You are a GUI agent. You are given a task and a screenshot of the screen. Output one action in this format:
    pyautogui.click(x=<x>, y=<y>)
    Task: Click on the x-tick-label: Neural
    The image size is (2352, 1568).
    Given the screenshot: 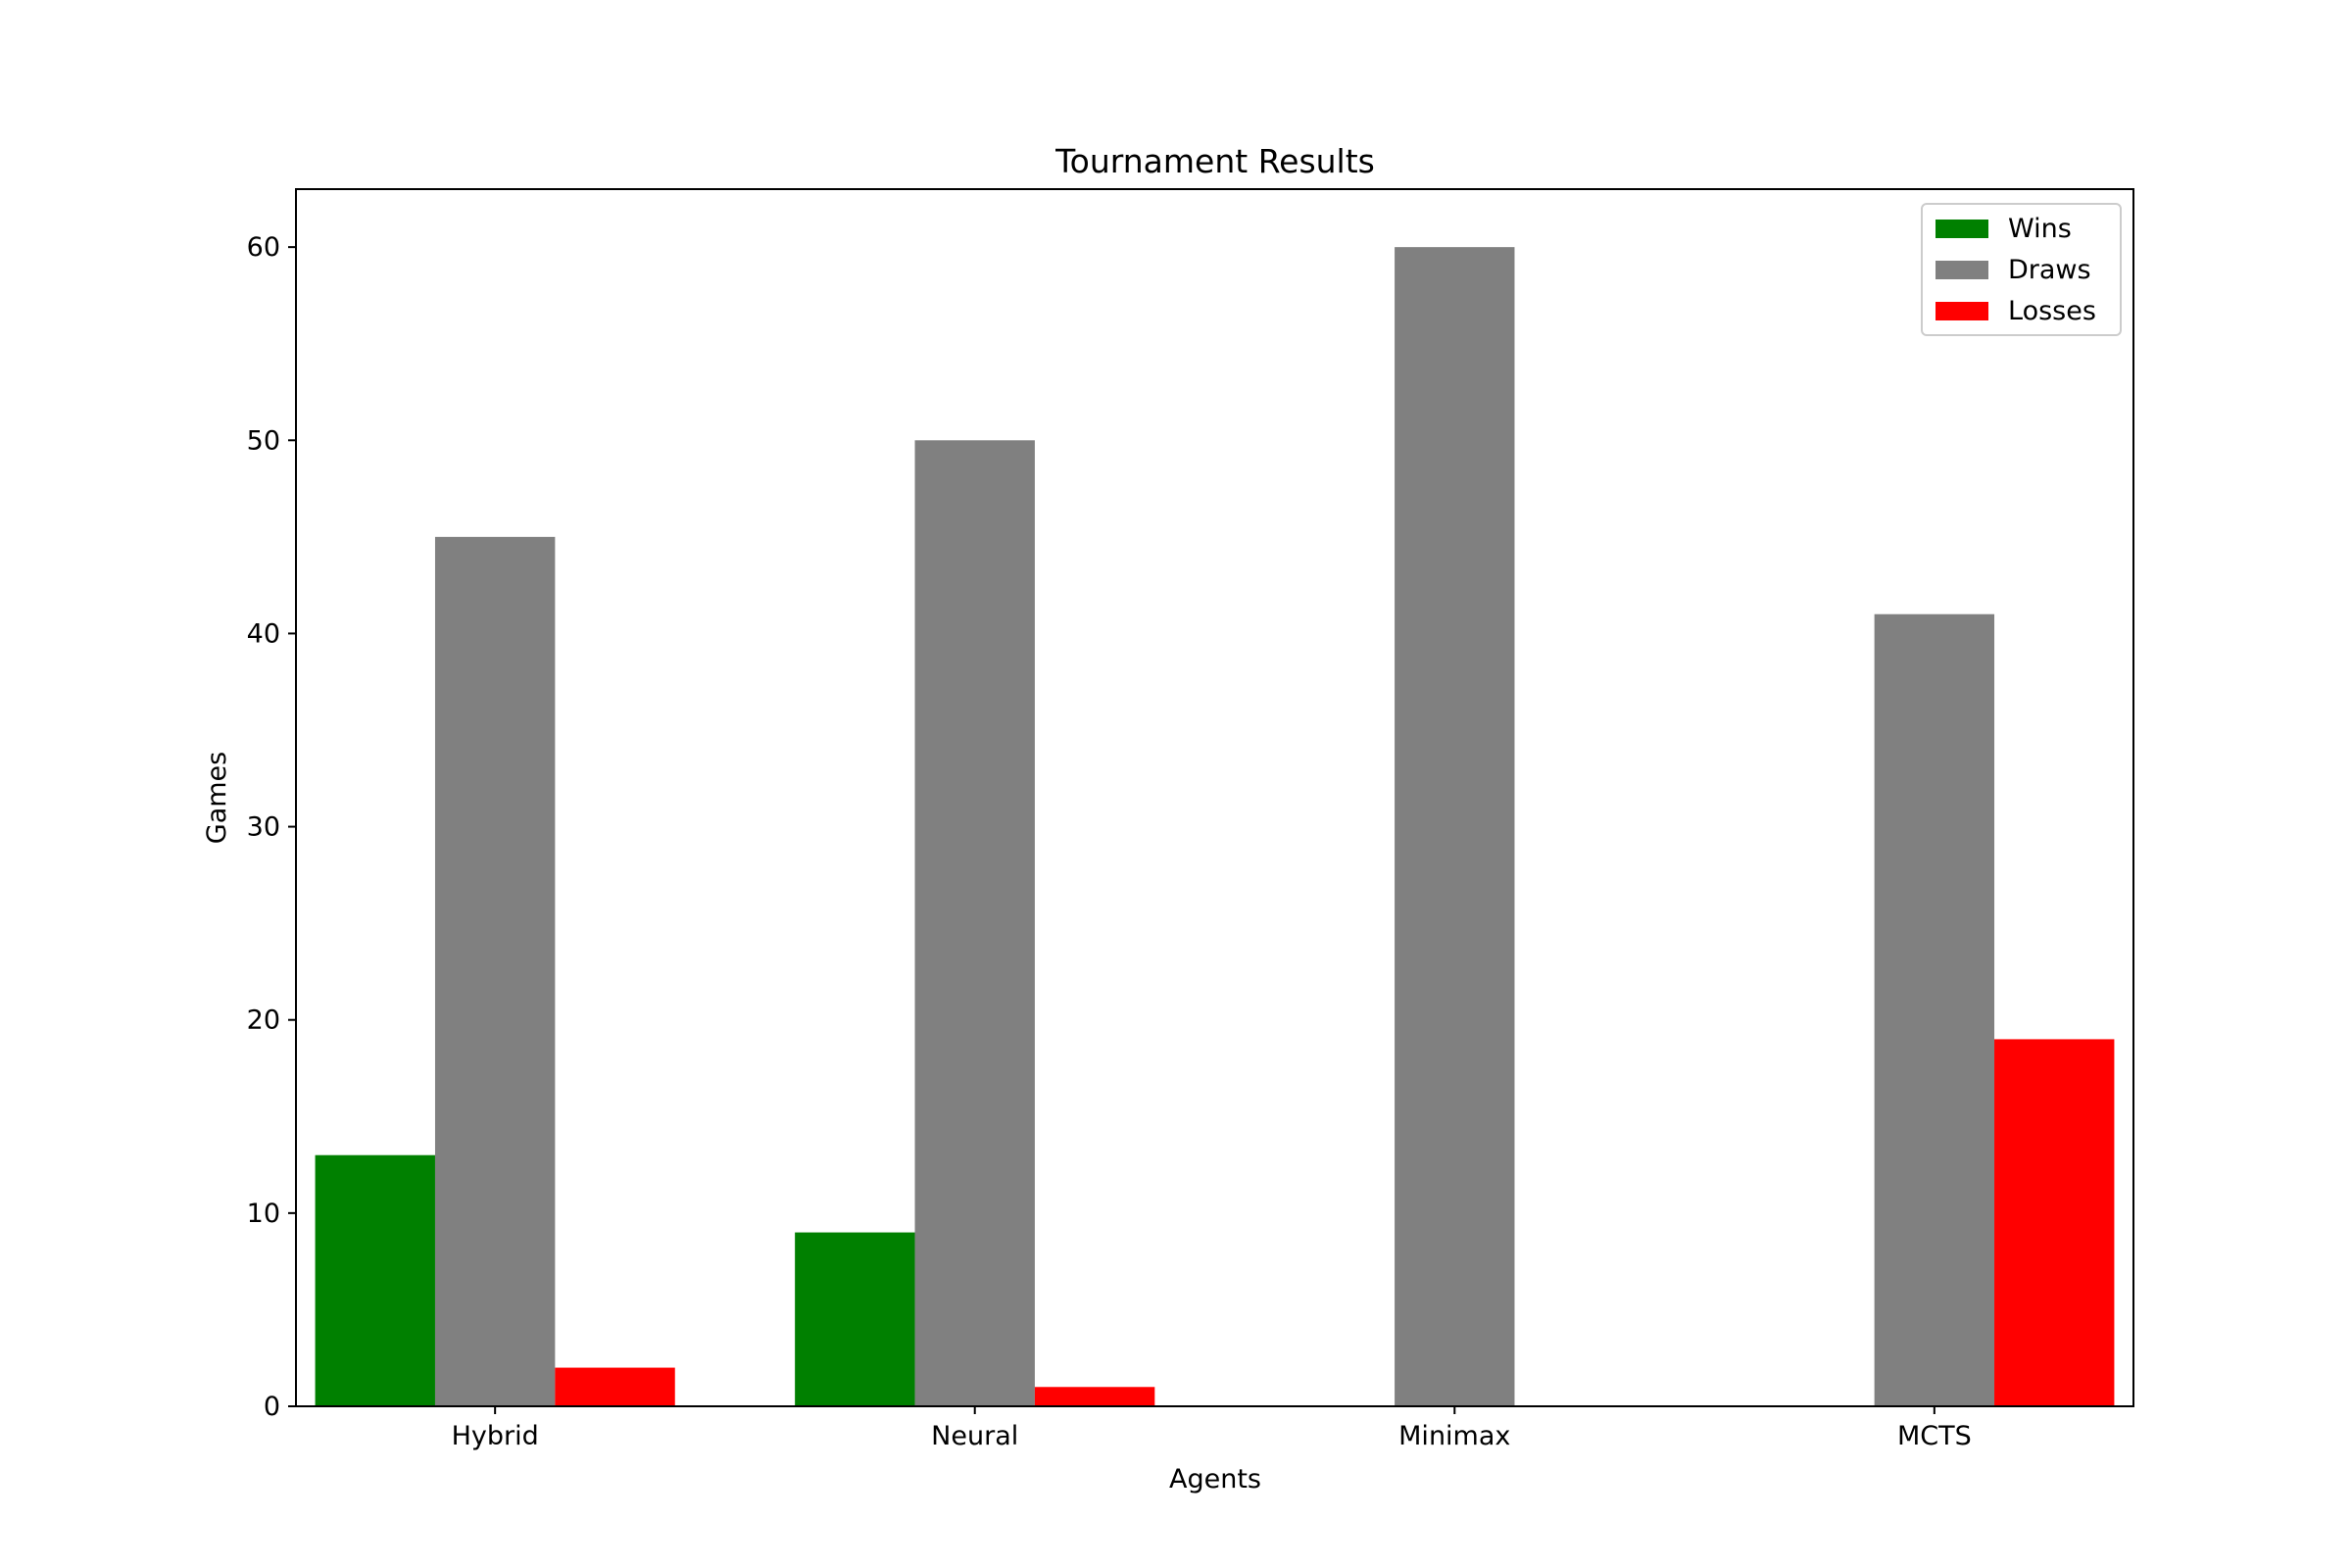 What is the action you would take?
    pyautogui.click(x=974, y=1436)
    